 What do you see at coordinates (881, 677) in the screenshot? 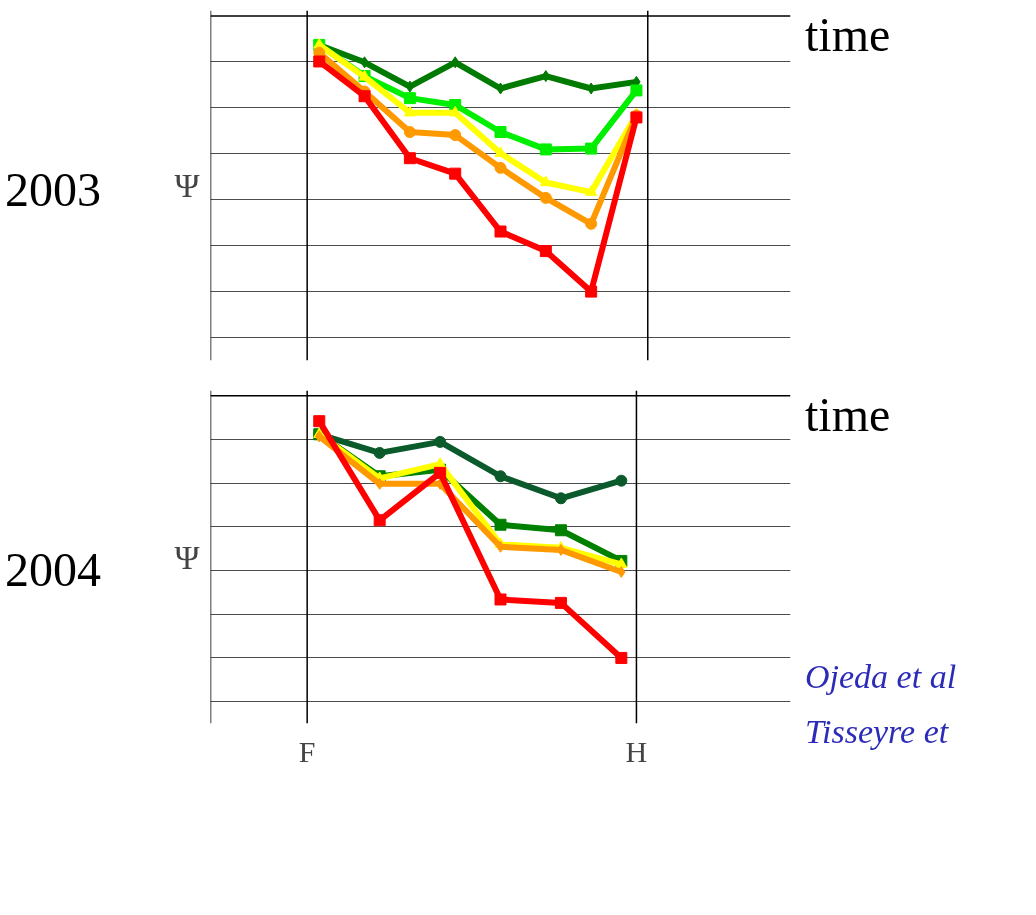
I see `text: Ojeda et al` at bounding box center [881, 677].